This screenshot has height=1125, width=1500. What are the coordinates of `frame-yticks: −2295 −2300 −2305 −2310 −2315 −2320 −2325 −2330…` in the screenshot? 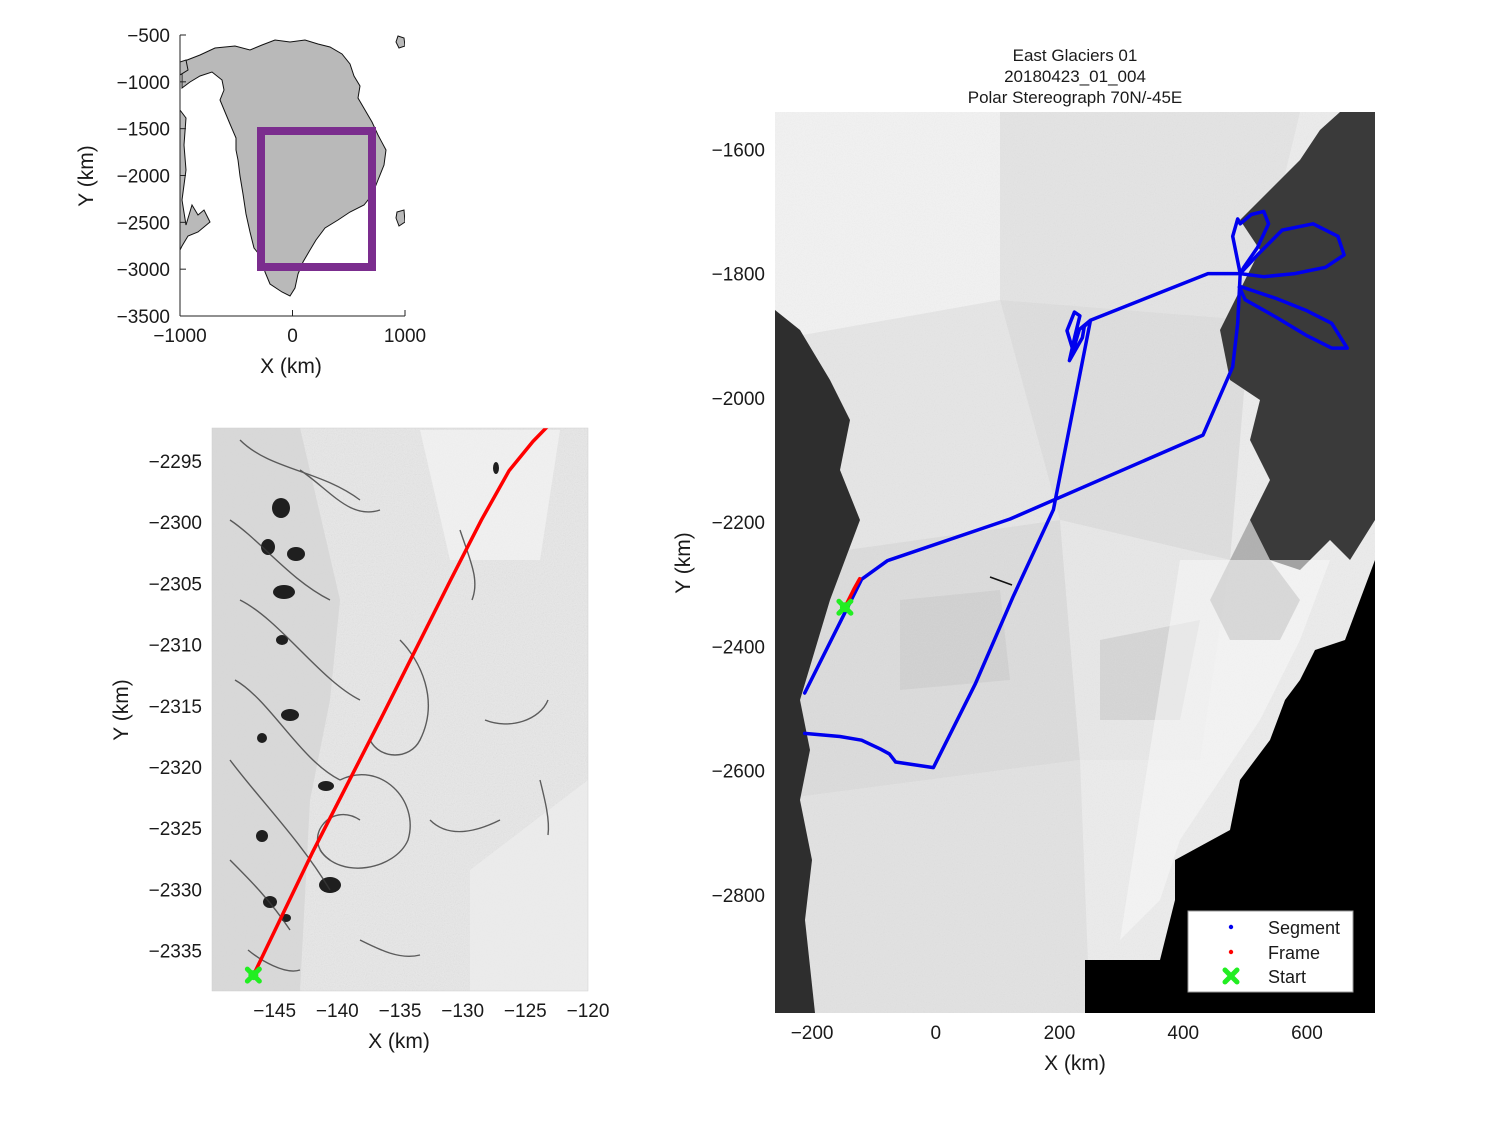 It's located at (175, 707).